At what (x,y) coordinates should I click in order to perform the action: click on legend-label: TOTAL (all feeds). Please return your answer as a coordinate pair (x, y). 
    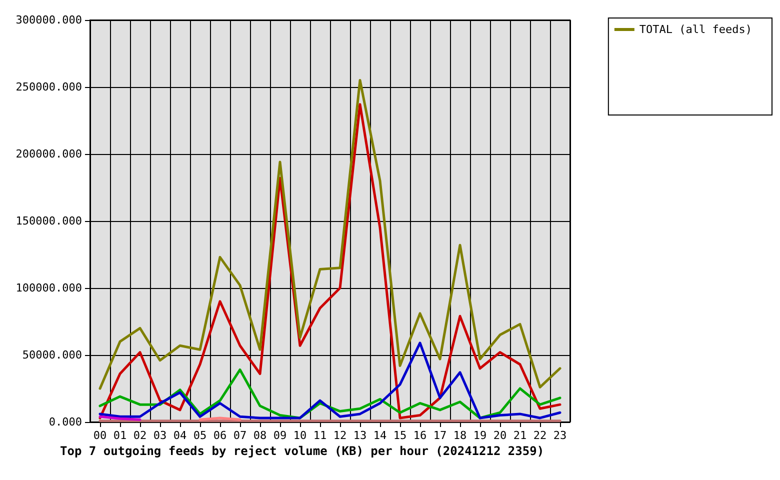
    Looking at the image, I should click on (695, 29).